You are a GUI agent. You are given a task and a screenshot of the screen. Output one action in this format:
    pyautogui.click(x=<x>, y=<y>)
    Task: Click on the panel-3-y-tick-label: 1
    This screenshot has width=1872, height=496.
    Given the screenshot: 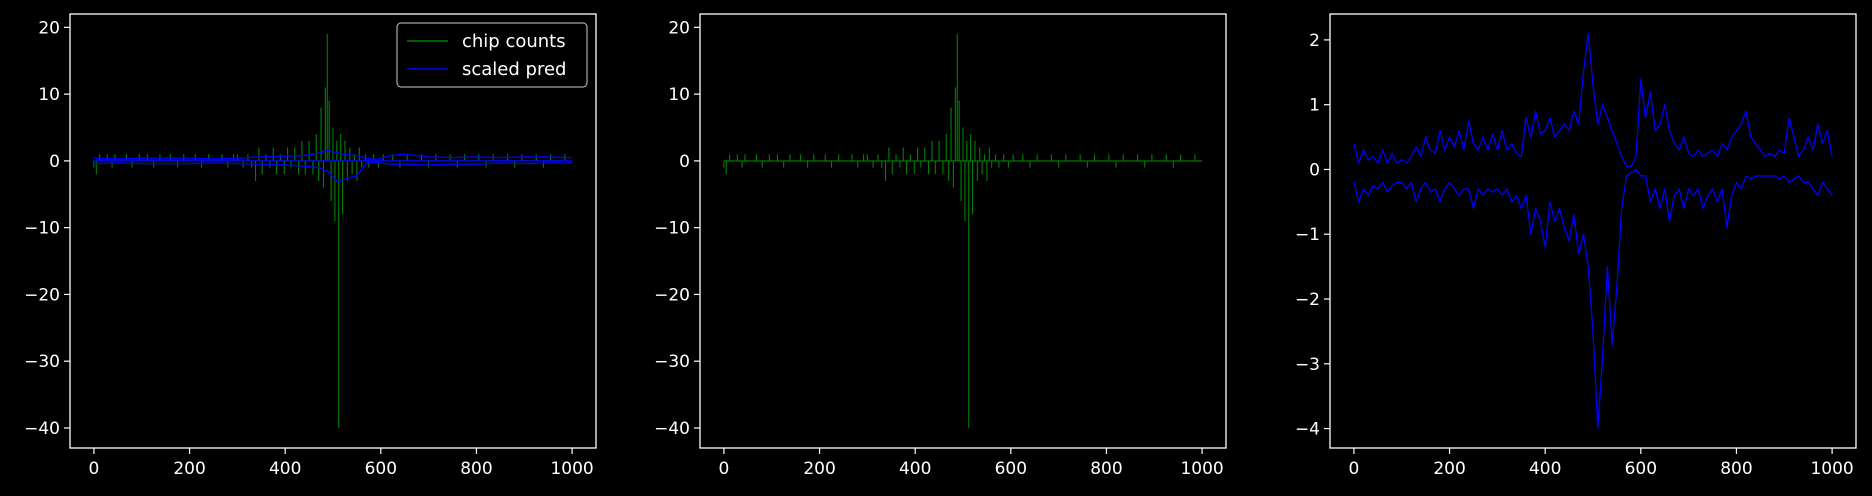 What is the action you would take?
    pyautogui.click(x=1314, y=106)
    